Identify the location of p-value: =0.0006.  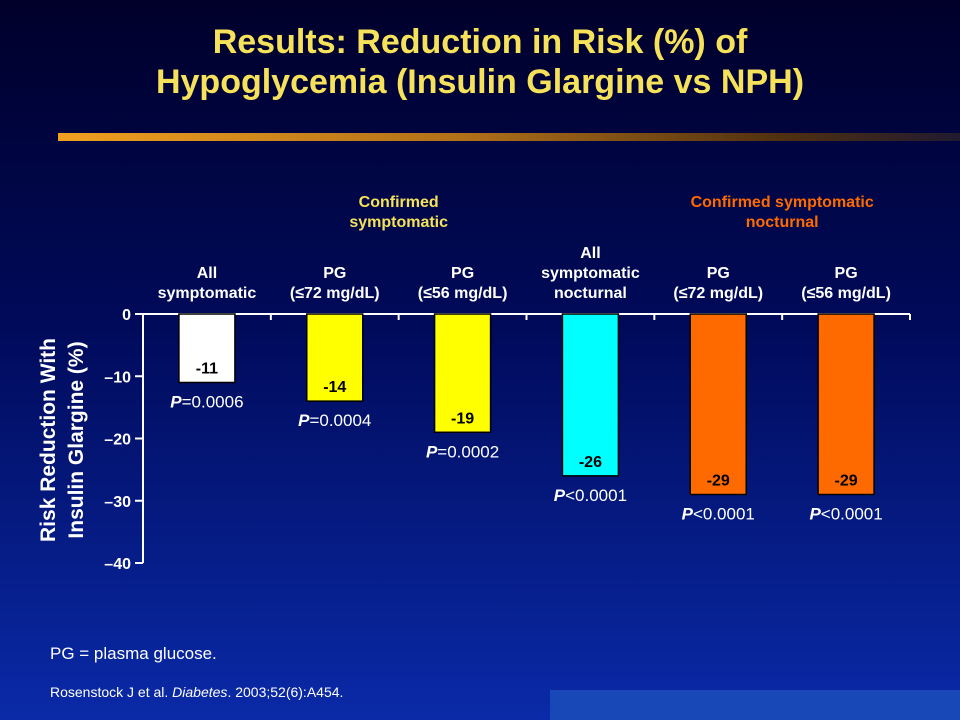
(213, 401).